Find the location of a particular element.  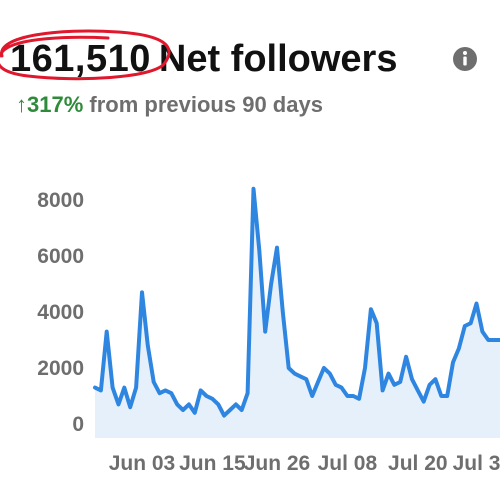

x-tick-label: Jul 31 is located at coordinates (476, 463).